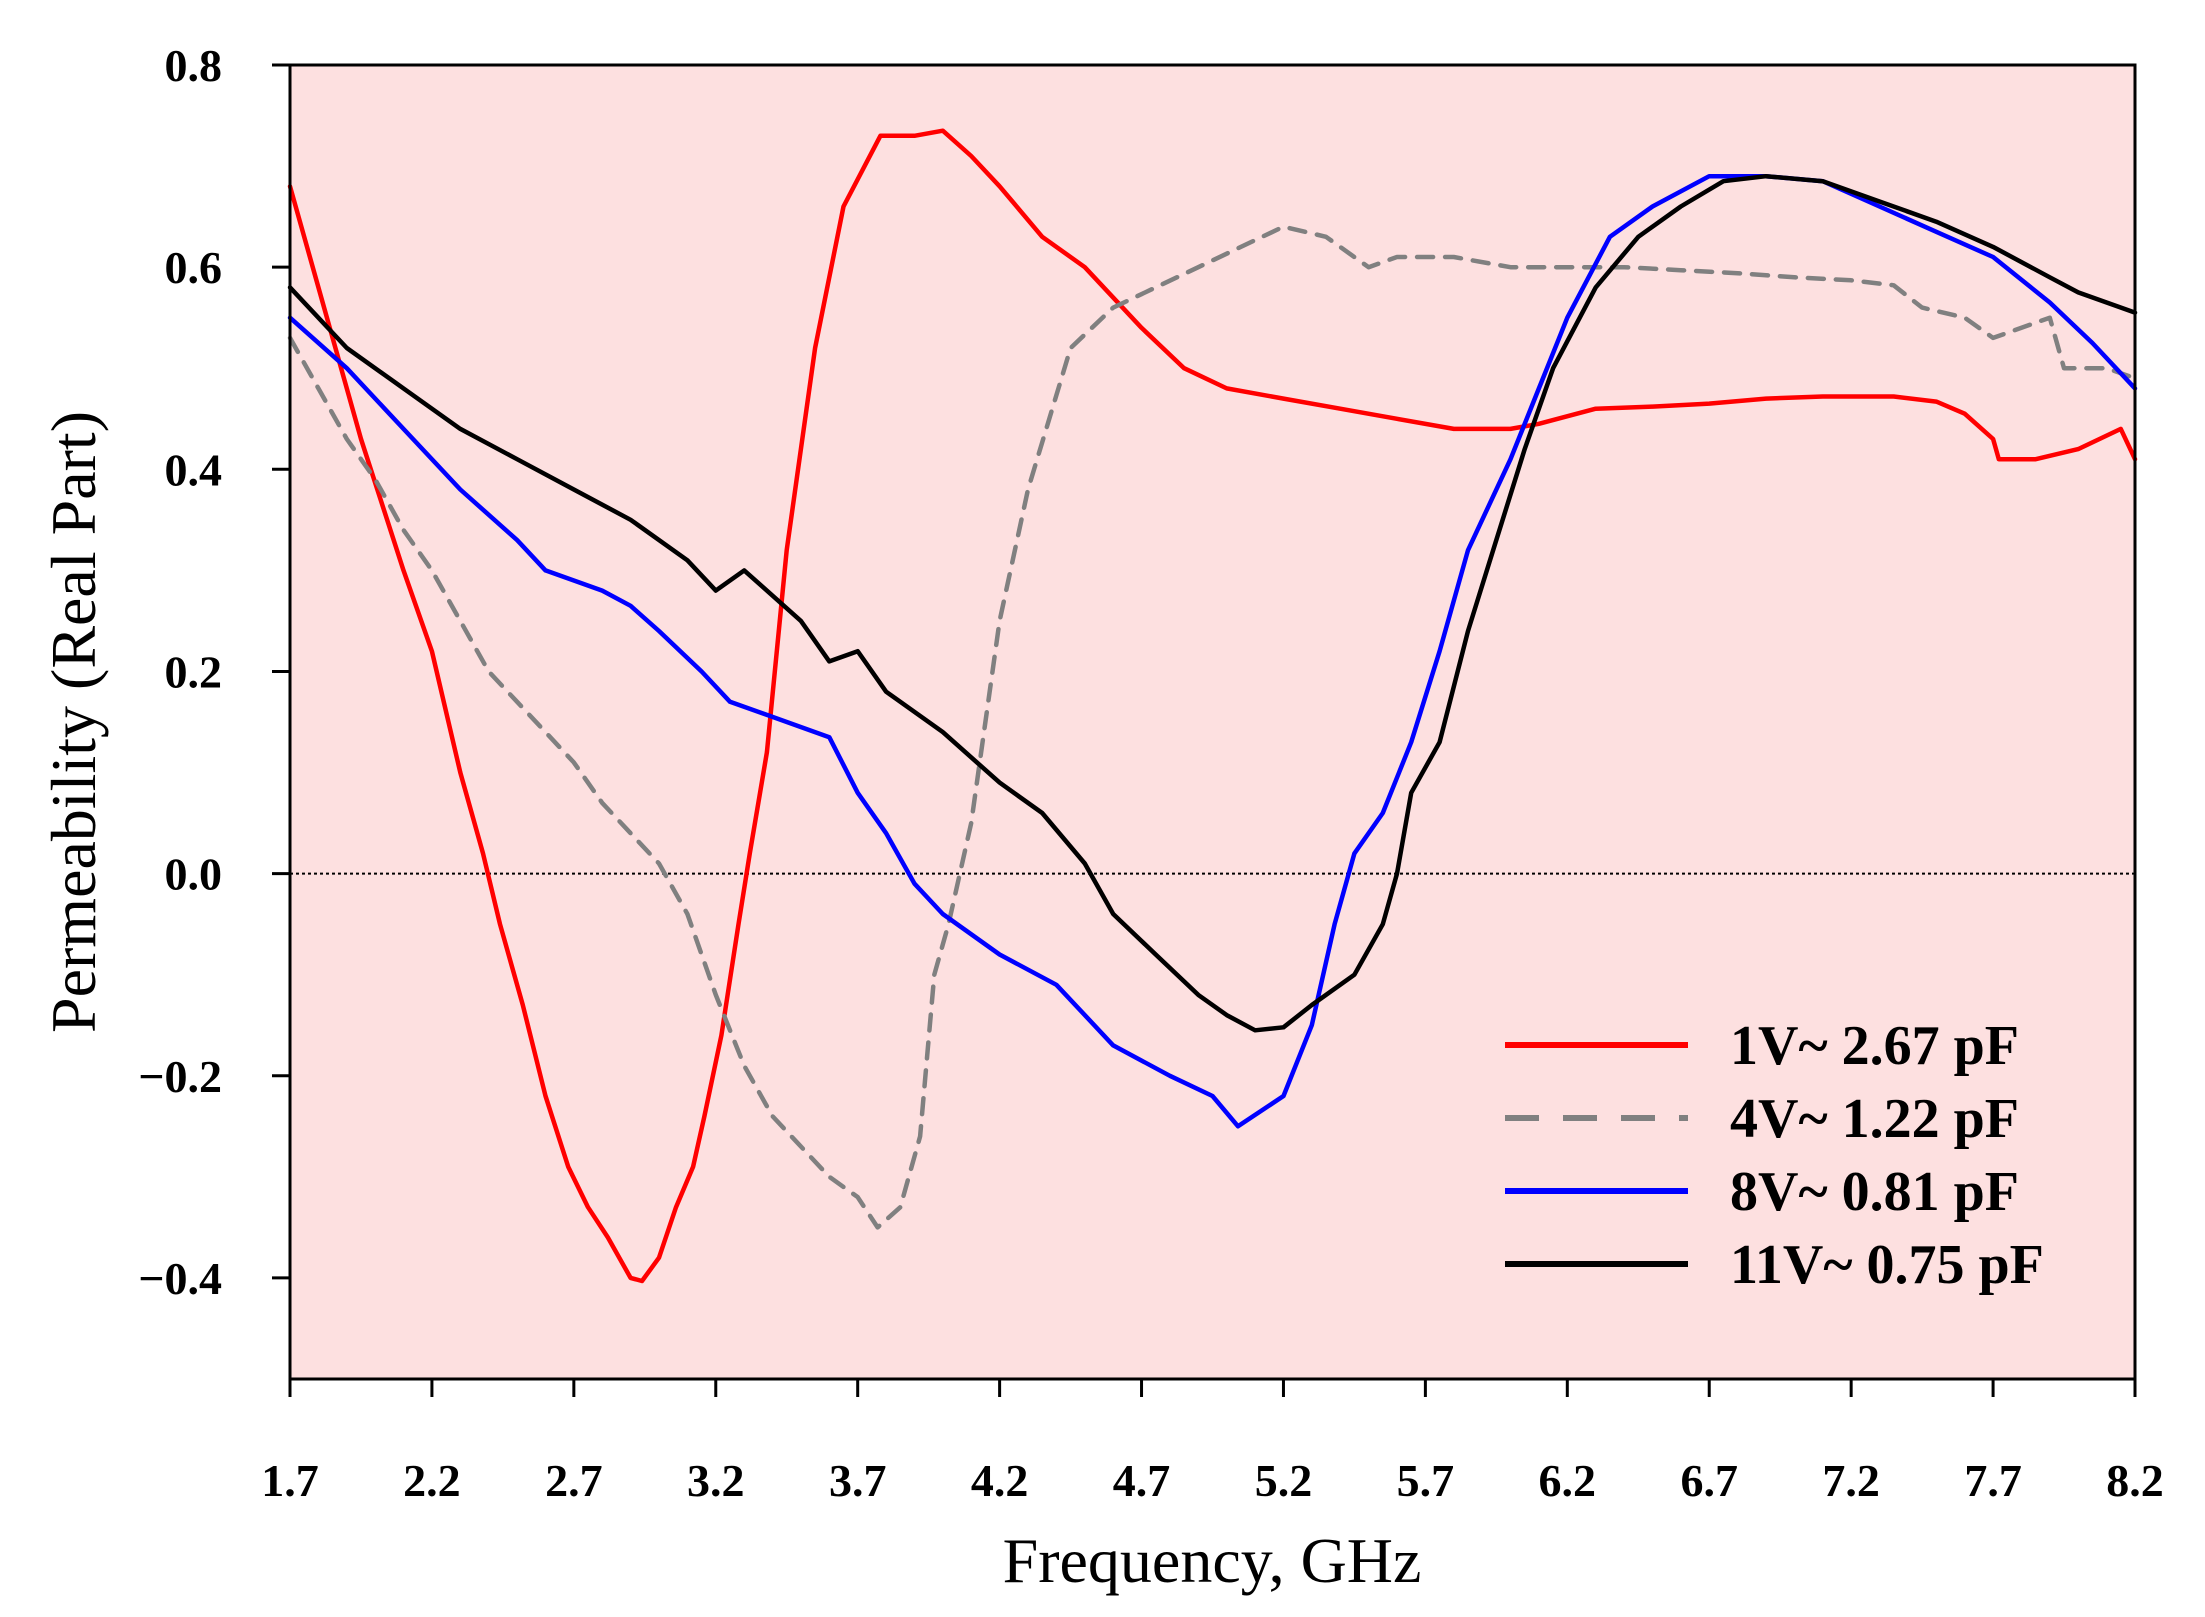 The width and height of the screenshot is (2205, 1617). Describe the element at coordinates (1000, 1480) in the screenshot. I see `x-tick-label: 4.2` at that location.